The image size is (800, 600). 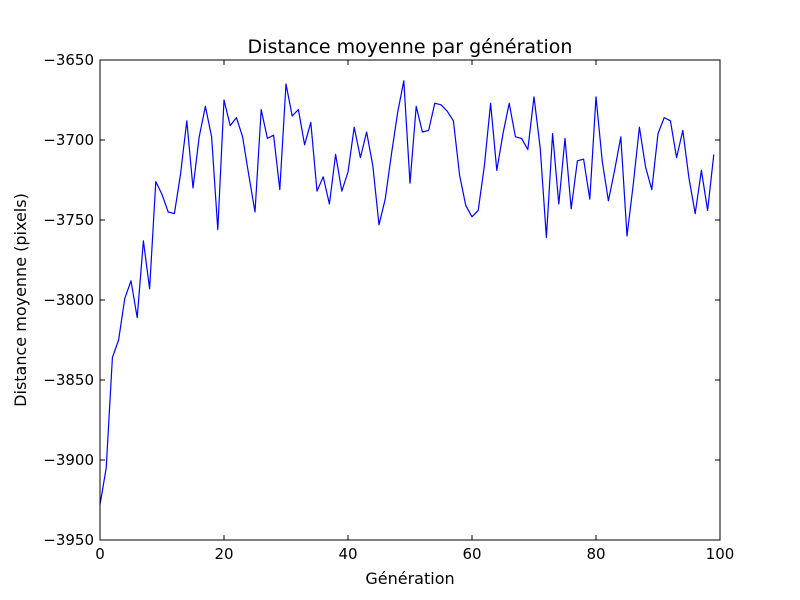 I want to click on y-axis-label: Distance moyenne (pixels), so click(x=20, y=300).